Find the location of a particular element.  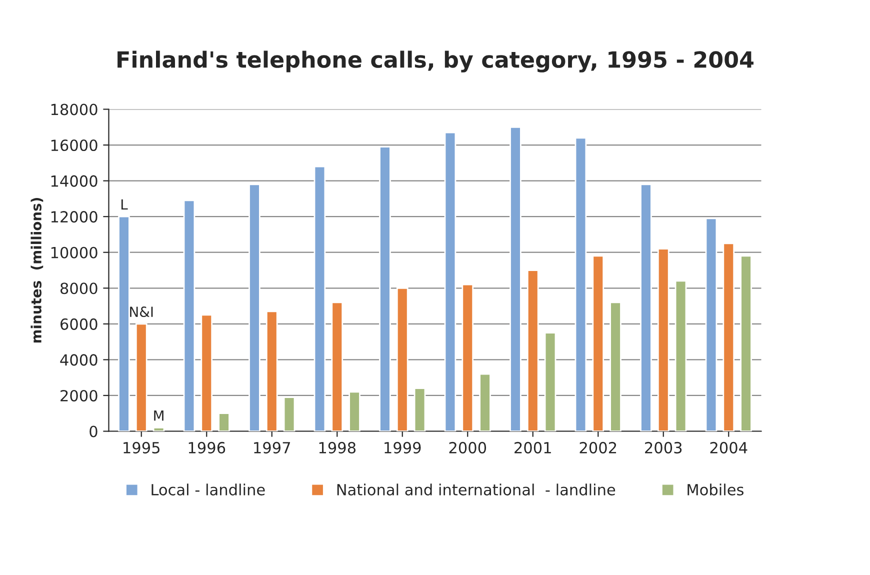

y-tick-label: 6000 is located at coordinates (79, 324).